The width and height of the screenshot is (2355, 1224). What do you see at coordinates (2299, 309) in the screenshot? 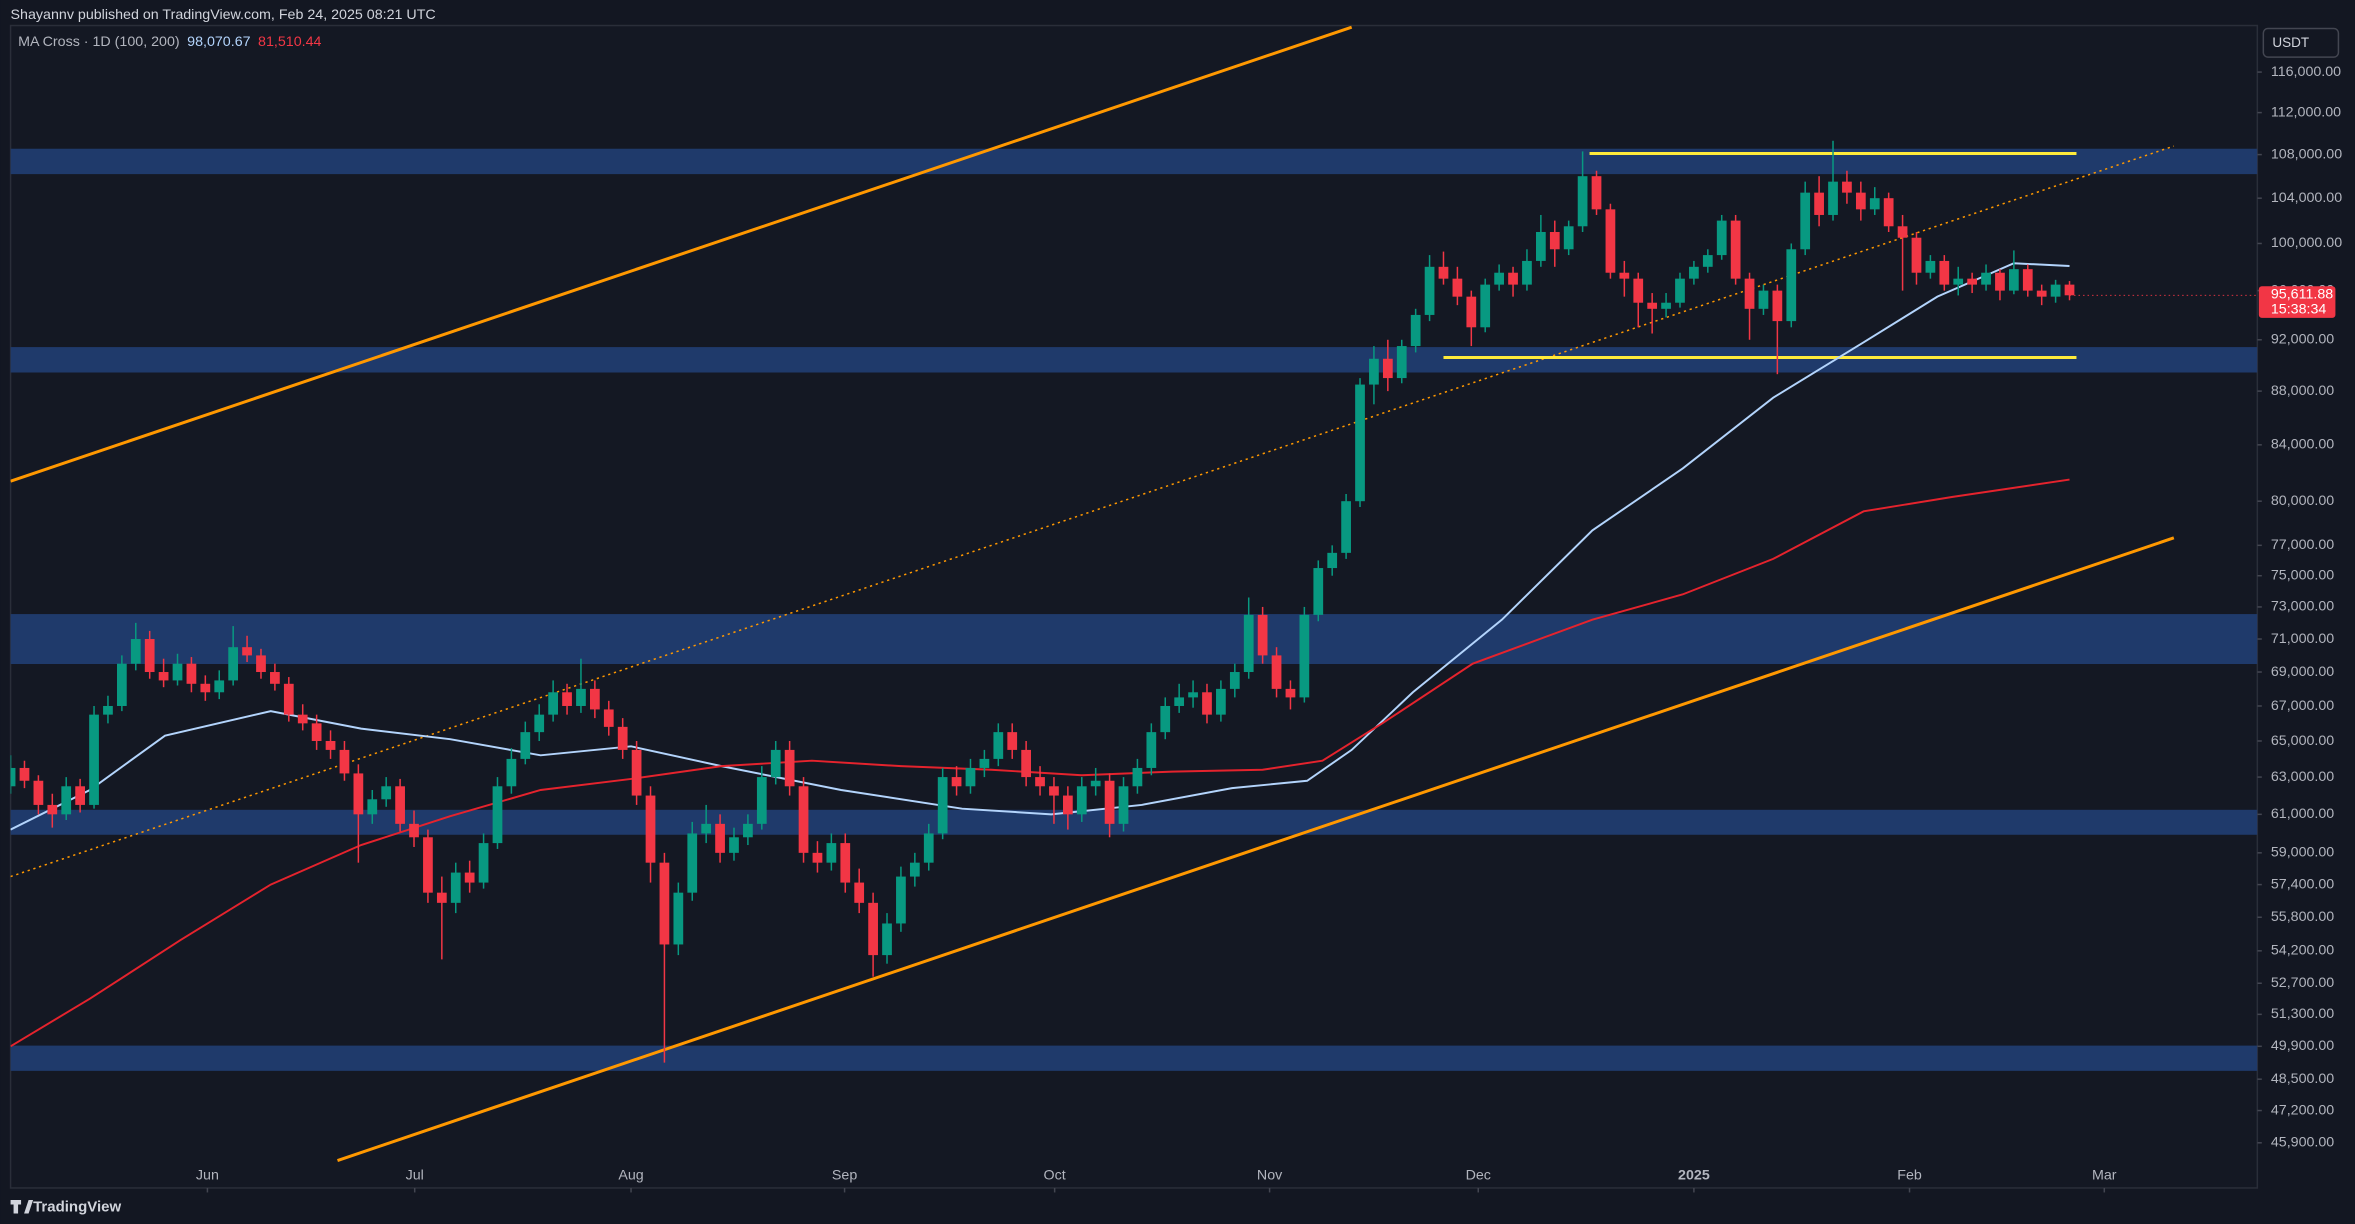
I see `countdown: 15:38:34` at bounding box center [2299, 309].